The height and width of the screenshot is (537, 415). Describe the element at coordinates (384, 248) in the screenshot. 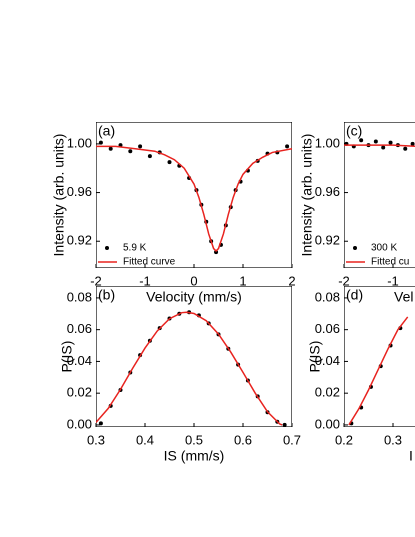

I see `legend-label: 300 K` at that location.